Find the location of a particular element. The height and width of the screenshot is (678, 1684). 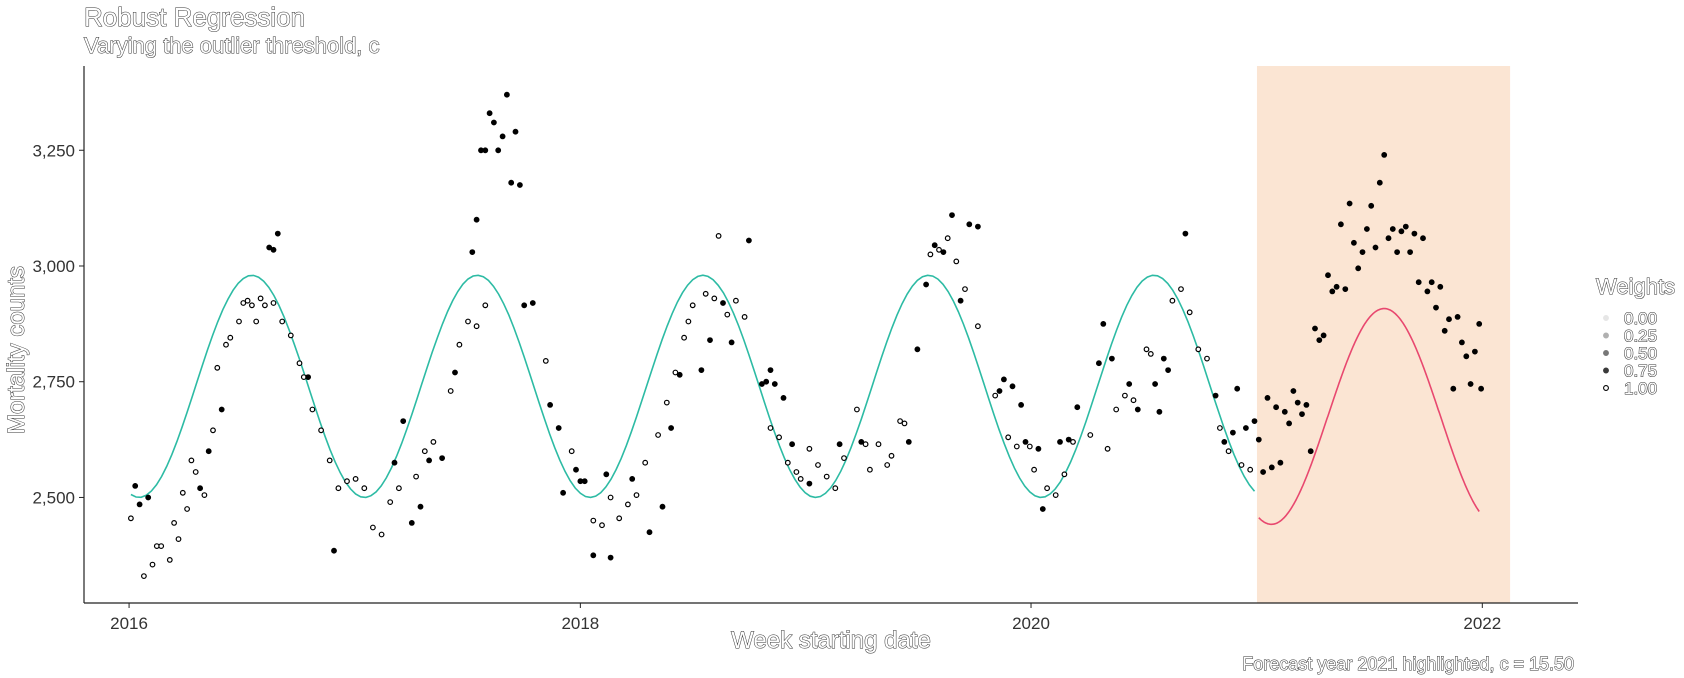

x-tick-label: 2018 is located at coordinates (580, 623).